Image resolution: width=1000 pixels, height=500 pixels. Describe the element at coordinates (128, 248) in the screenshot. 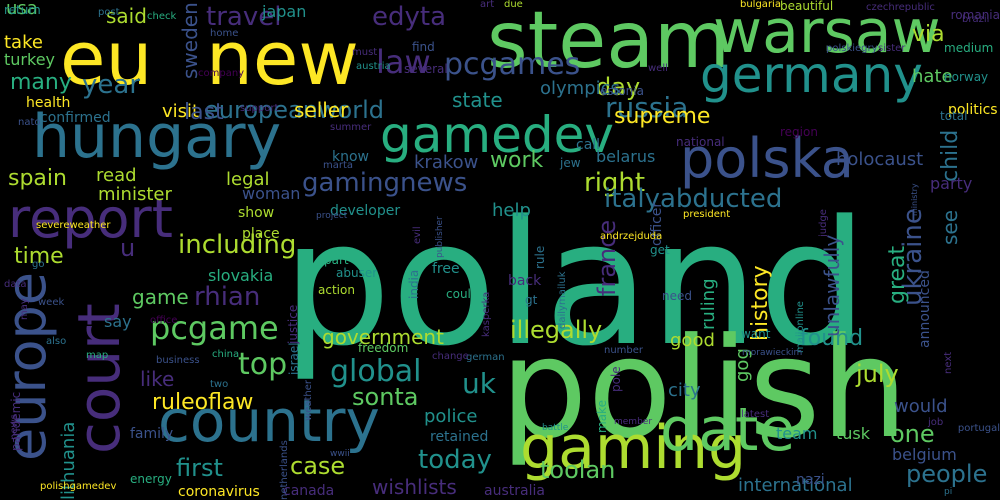

I see `word-u: u` at that location.